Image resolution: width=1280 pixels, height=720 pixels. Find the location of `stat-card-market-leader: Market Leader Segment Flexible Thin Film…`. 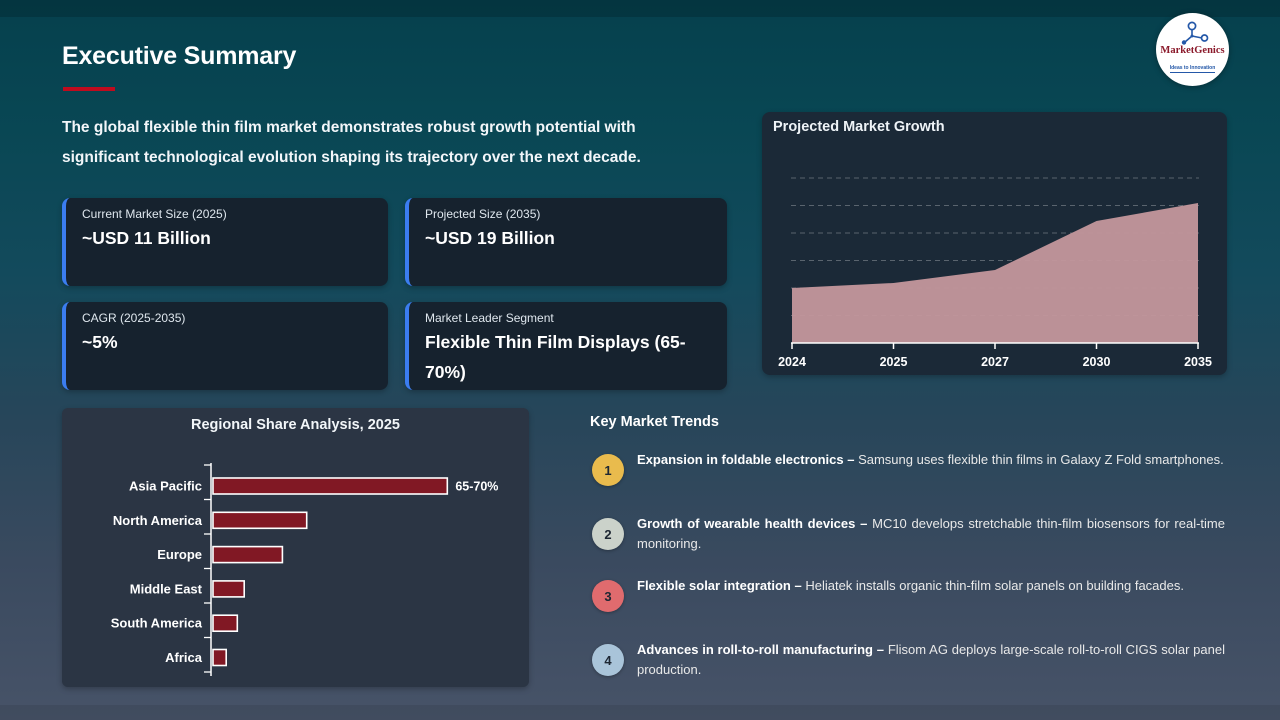

stat-card-market-leader: Market Leader Segment Flexible Thin Film… is located at coordinates (566, 346).